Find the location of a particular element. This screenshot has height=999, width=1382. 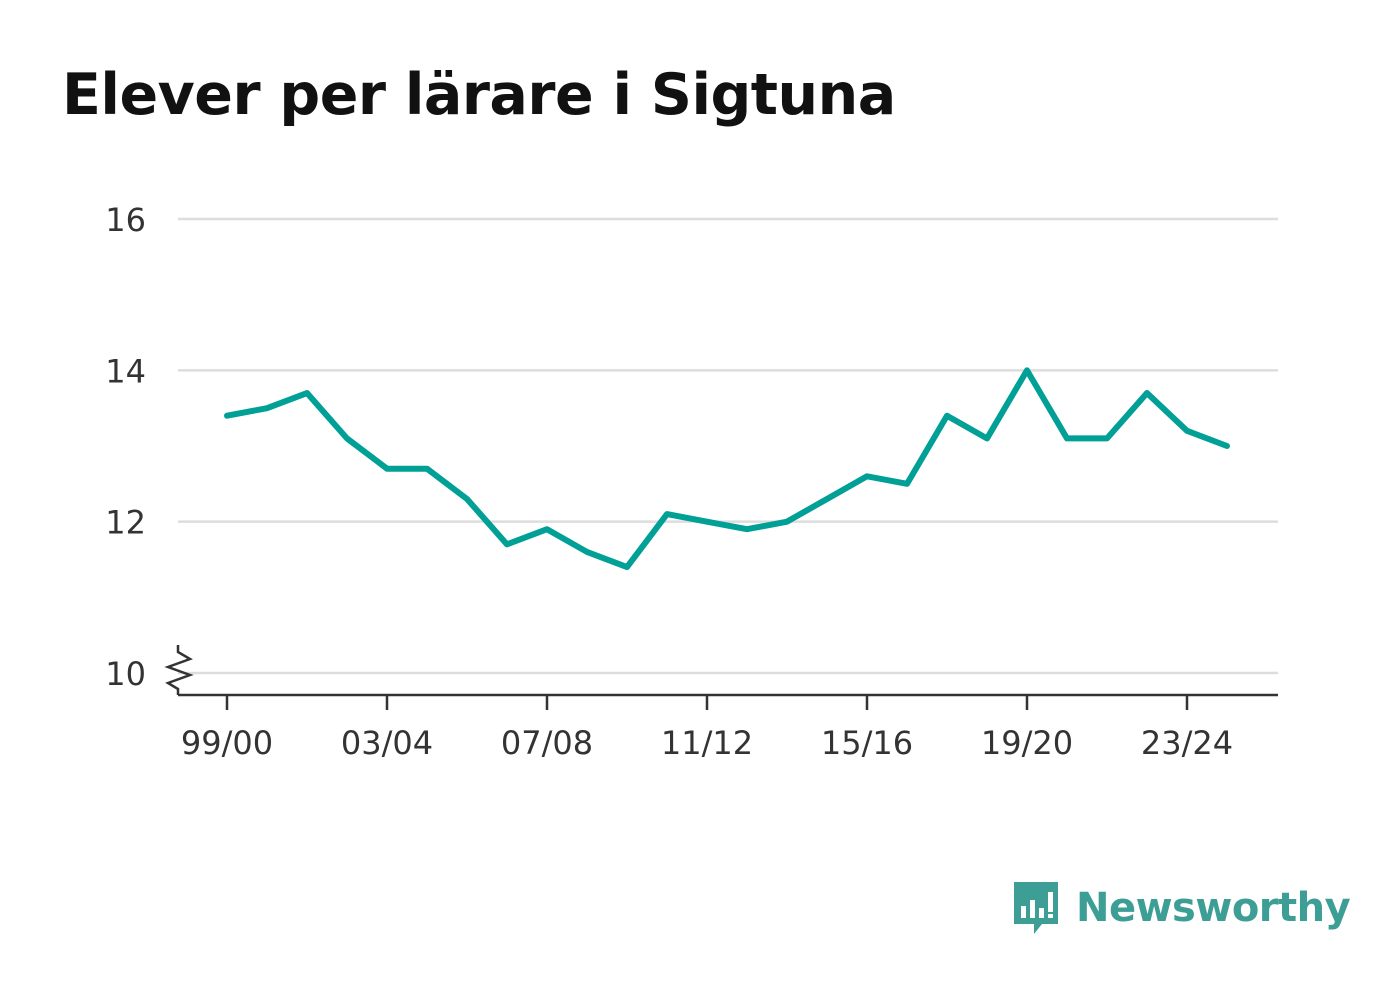

series-group is located at coordinates (727, 469).